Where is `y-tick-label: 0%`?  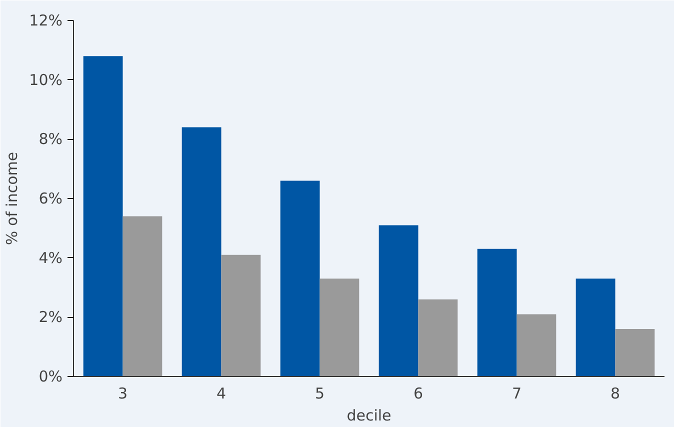
y-tick-label: 0% is located at coordinates (50, 377).